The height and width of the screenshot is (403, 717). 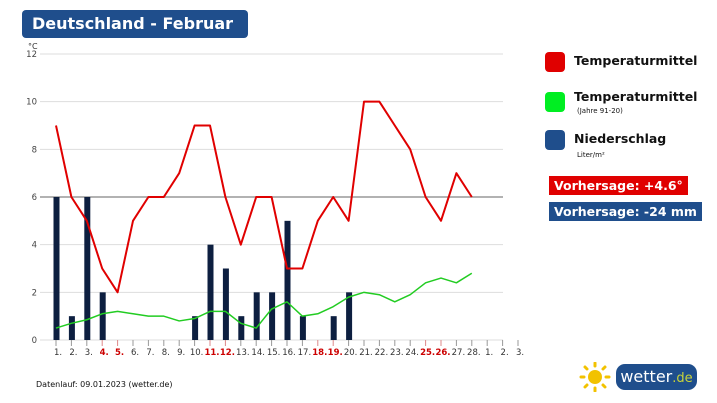 What do you see at coordinates (459, 353) in the screenshot?
I see `x-tick-label: 27.` at bounding box center [459, 353].